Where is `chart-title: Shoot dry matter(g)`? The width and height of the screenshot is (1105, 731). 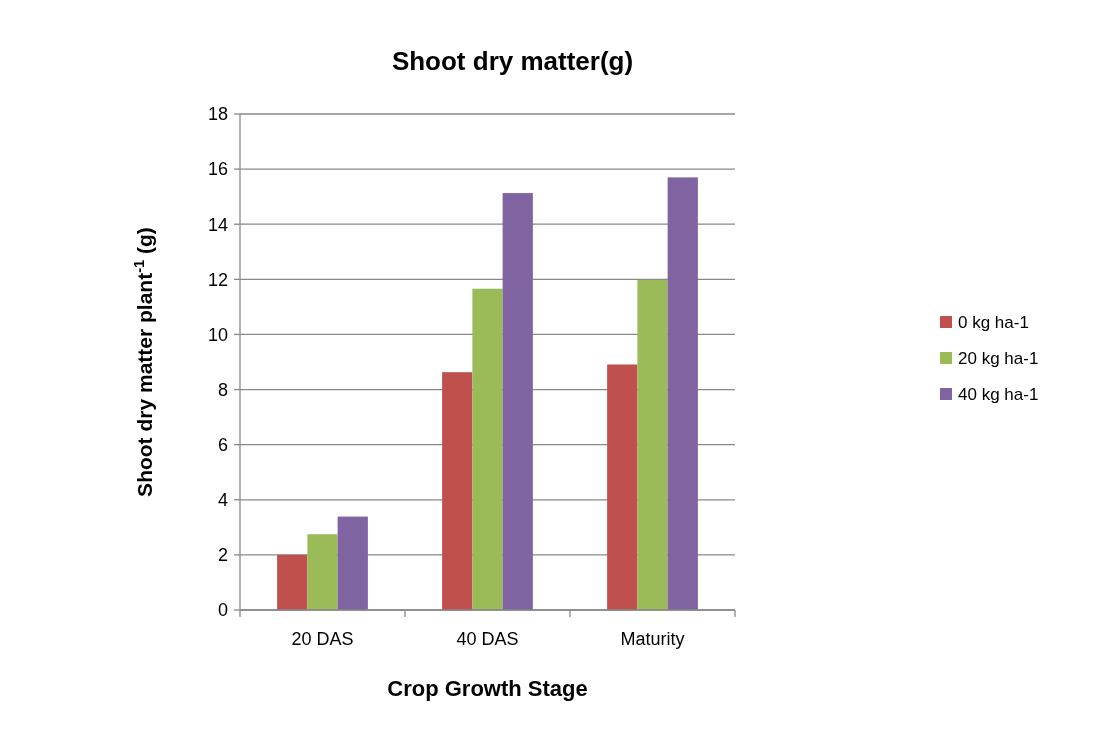
chart-title: Shoot dry matter(g) is located at coordinates (512, 61).